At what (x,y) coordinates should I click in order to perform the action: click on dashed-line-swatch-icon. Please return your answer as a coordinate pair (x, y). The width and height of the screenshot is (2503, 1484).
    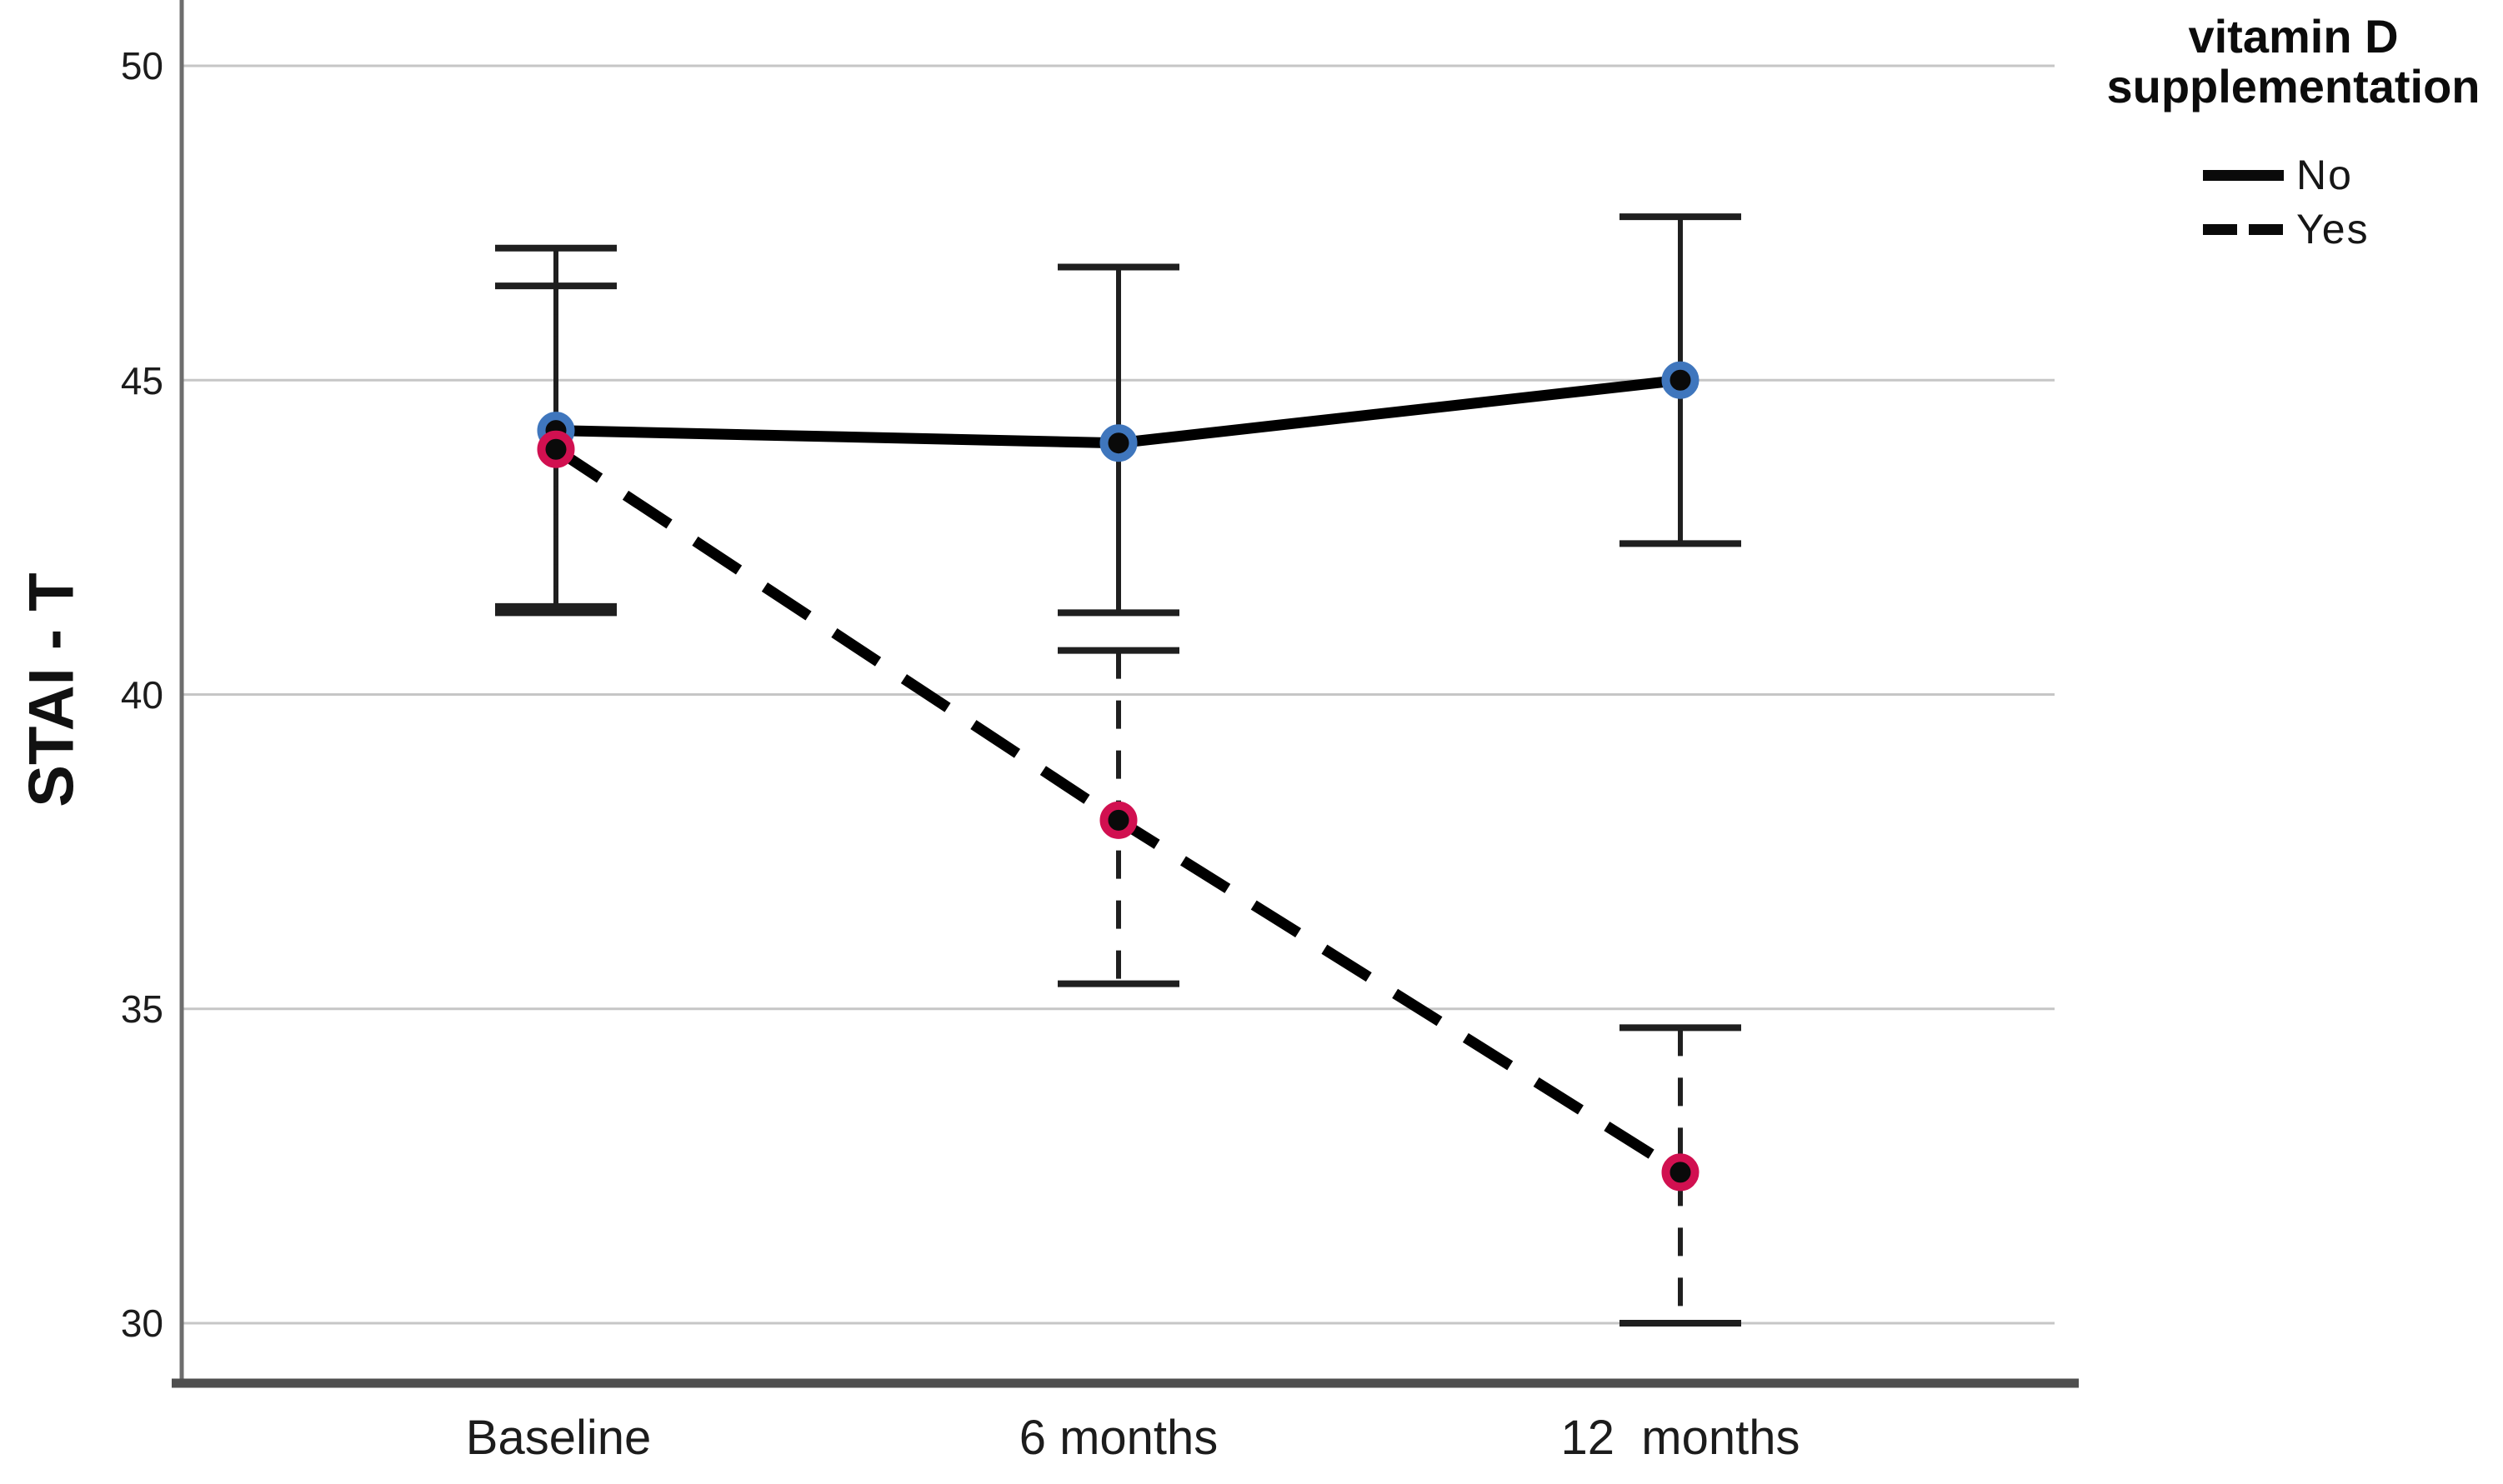
    Looking at the image, I should click on (2243, 229).